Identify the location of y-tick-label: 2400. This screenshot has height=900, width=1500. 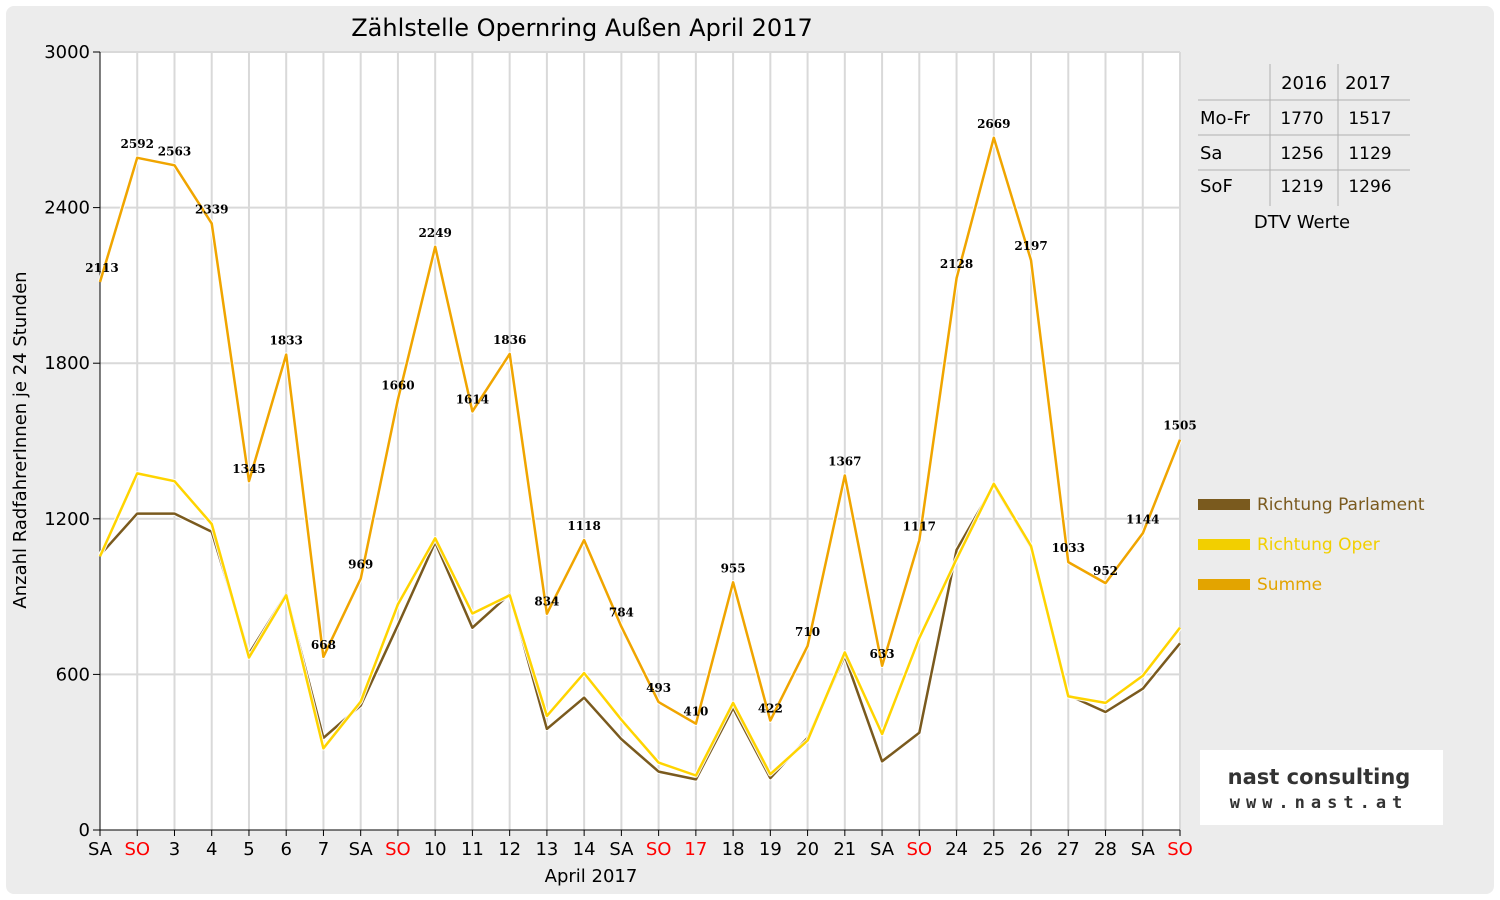
(67, 208).